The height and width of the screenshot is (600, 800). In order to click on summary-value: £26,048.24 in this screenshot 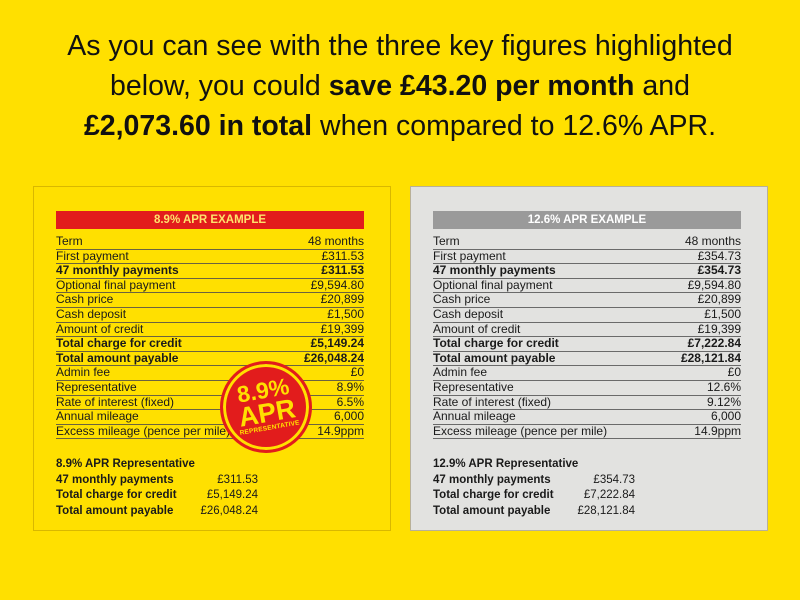, I will do `click(229, 510)`.